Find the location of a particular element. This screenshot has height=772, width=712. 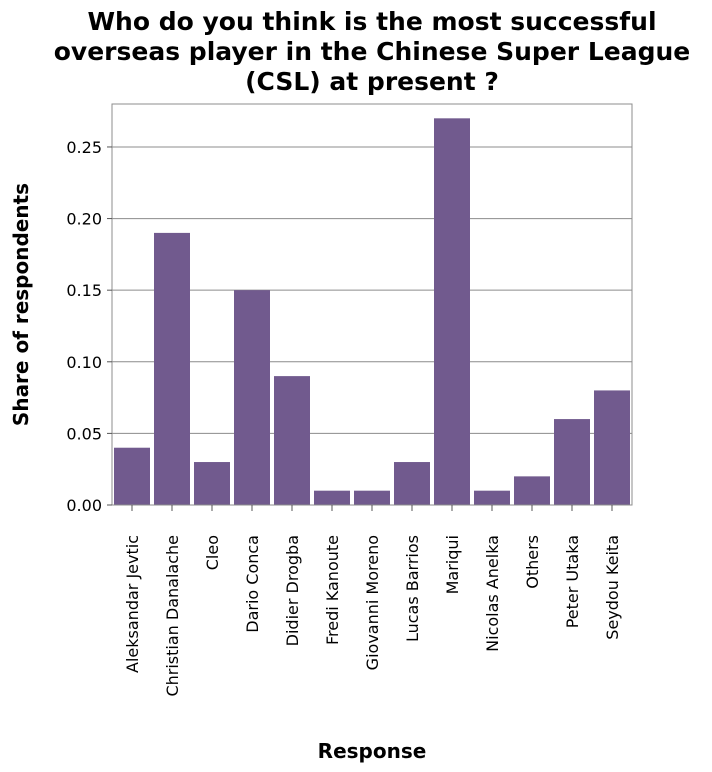

y-tick-label: 0.10 is located at coordinates (84, 362).